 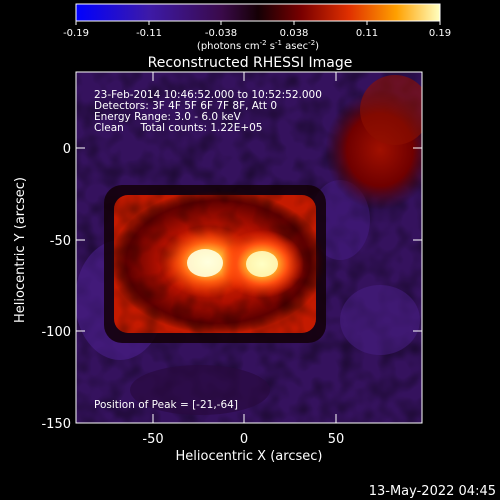 What do you see at coordinates (20, 250) in the screenshot?
I see `y-axis-label: Heliocentric Y (arcsec)` at bounding box center [20, 250].